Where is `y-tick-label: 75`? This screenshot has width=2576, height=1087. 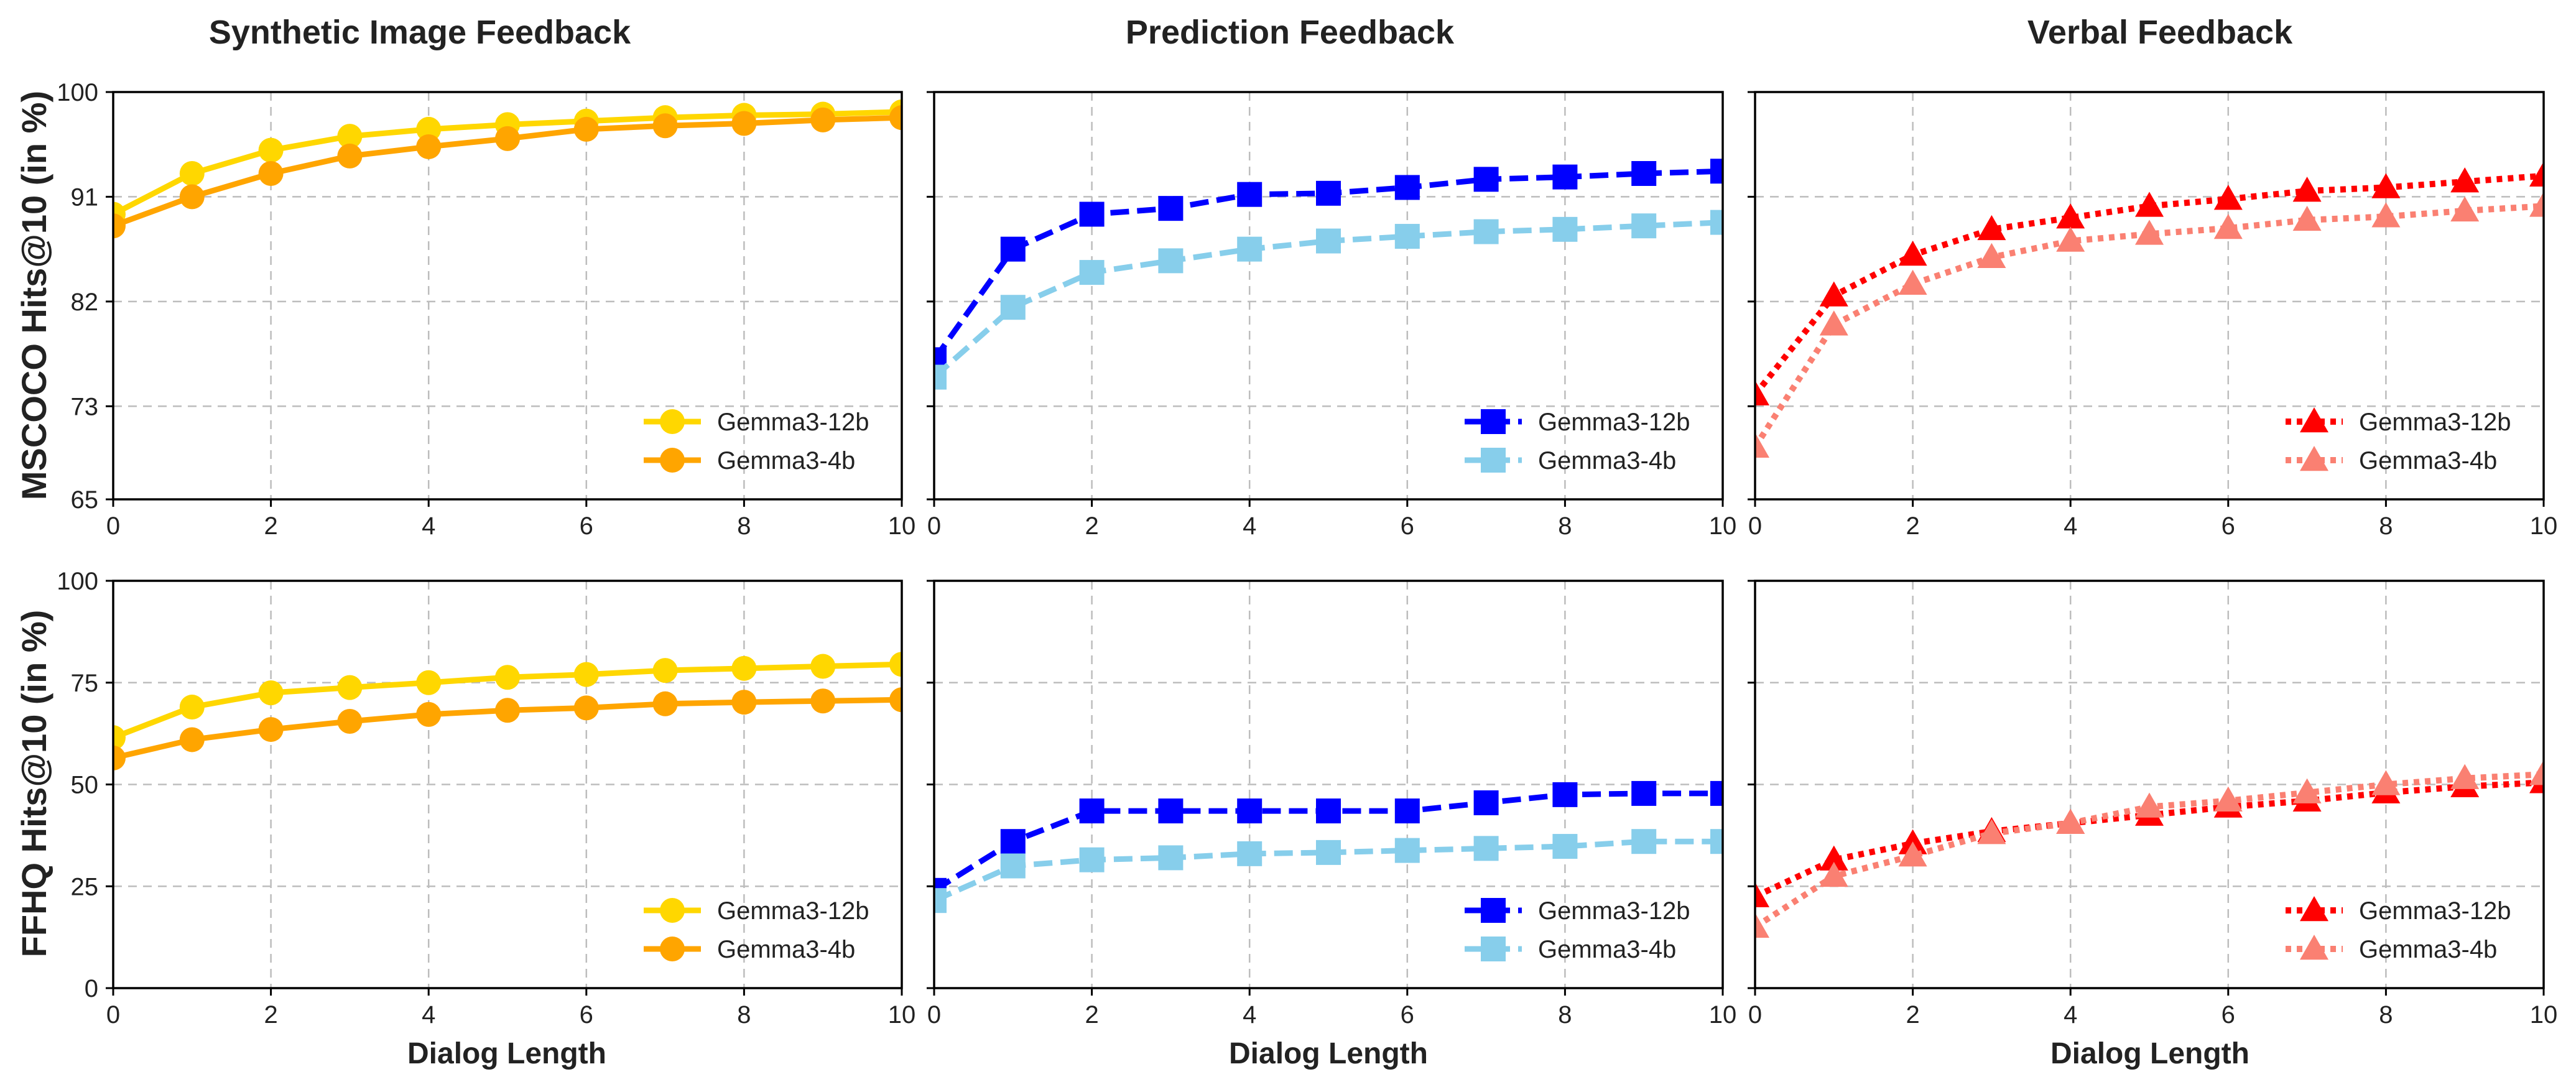 y-tick-label: 75 is located at coordinates (85, 683).